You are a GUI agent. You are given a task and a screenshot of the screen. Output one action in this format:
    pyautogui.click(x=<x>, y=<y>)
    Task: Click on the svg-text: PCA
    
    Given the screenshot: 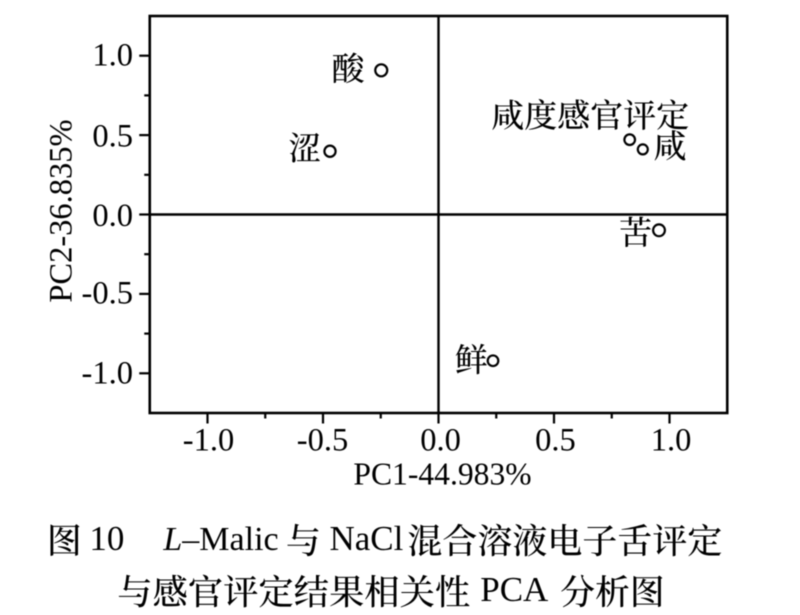 What is the action you would take?
    pyautogui.click(x=514, y=589)
    